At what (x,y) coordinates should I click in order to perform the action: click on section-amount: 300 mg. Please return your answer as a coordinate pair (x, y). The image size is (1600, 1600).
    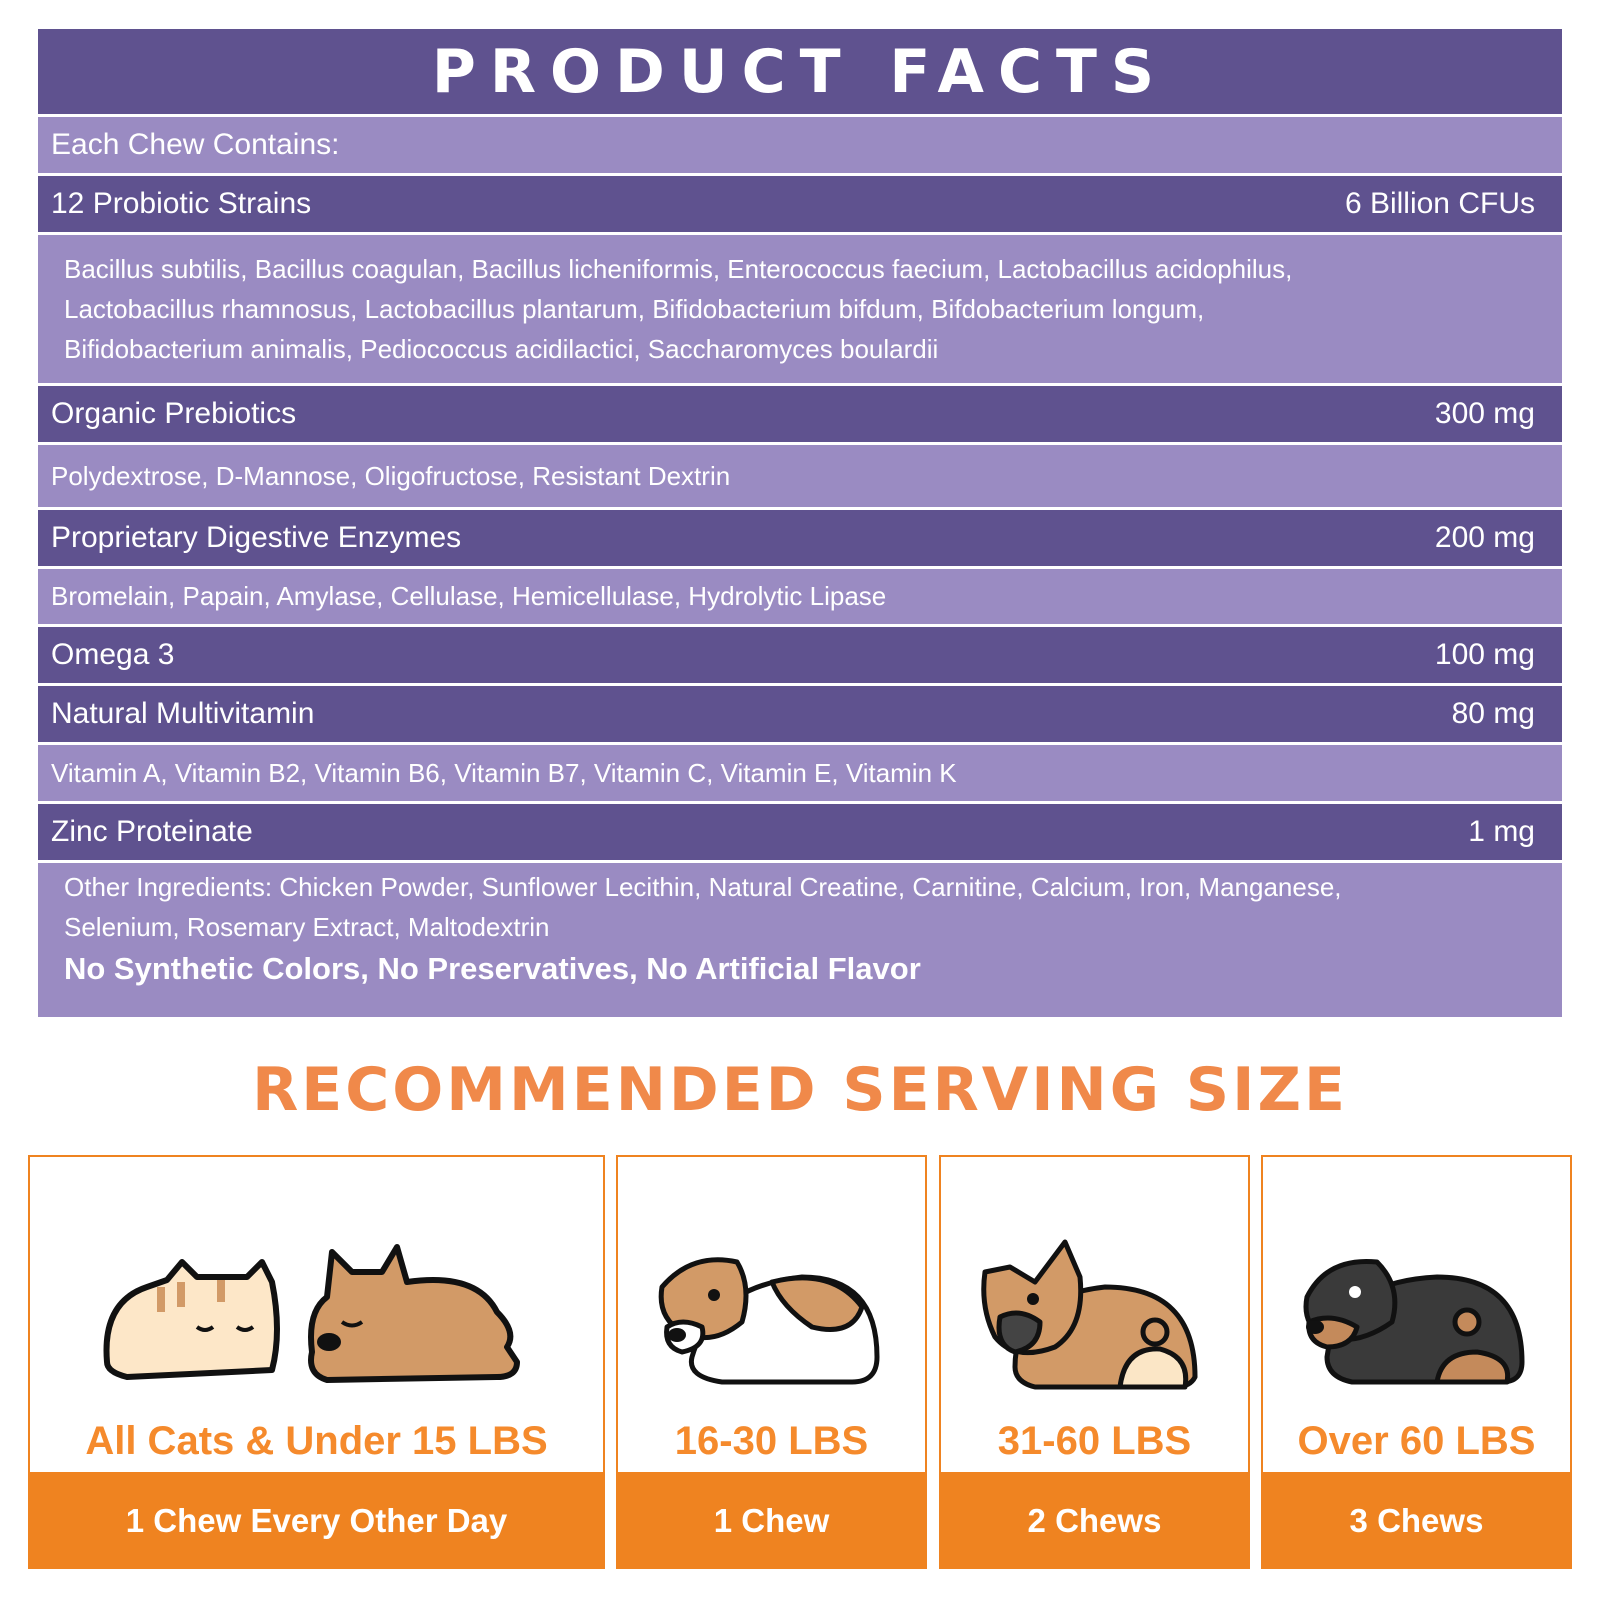
    Looking at the image, I should click on (1484, 413).